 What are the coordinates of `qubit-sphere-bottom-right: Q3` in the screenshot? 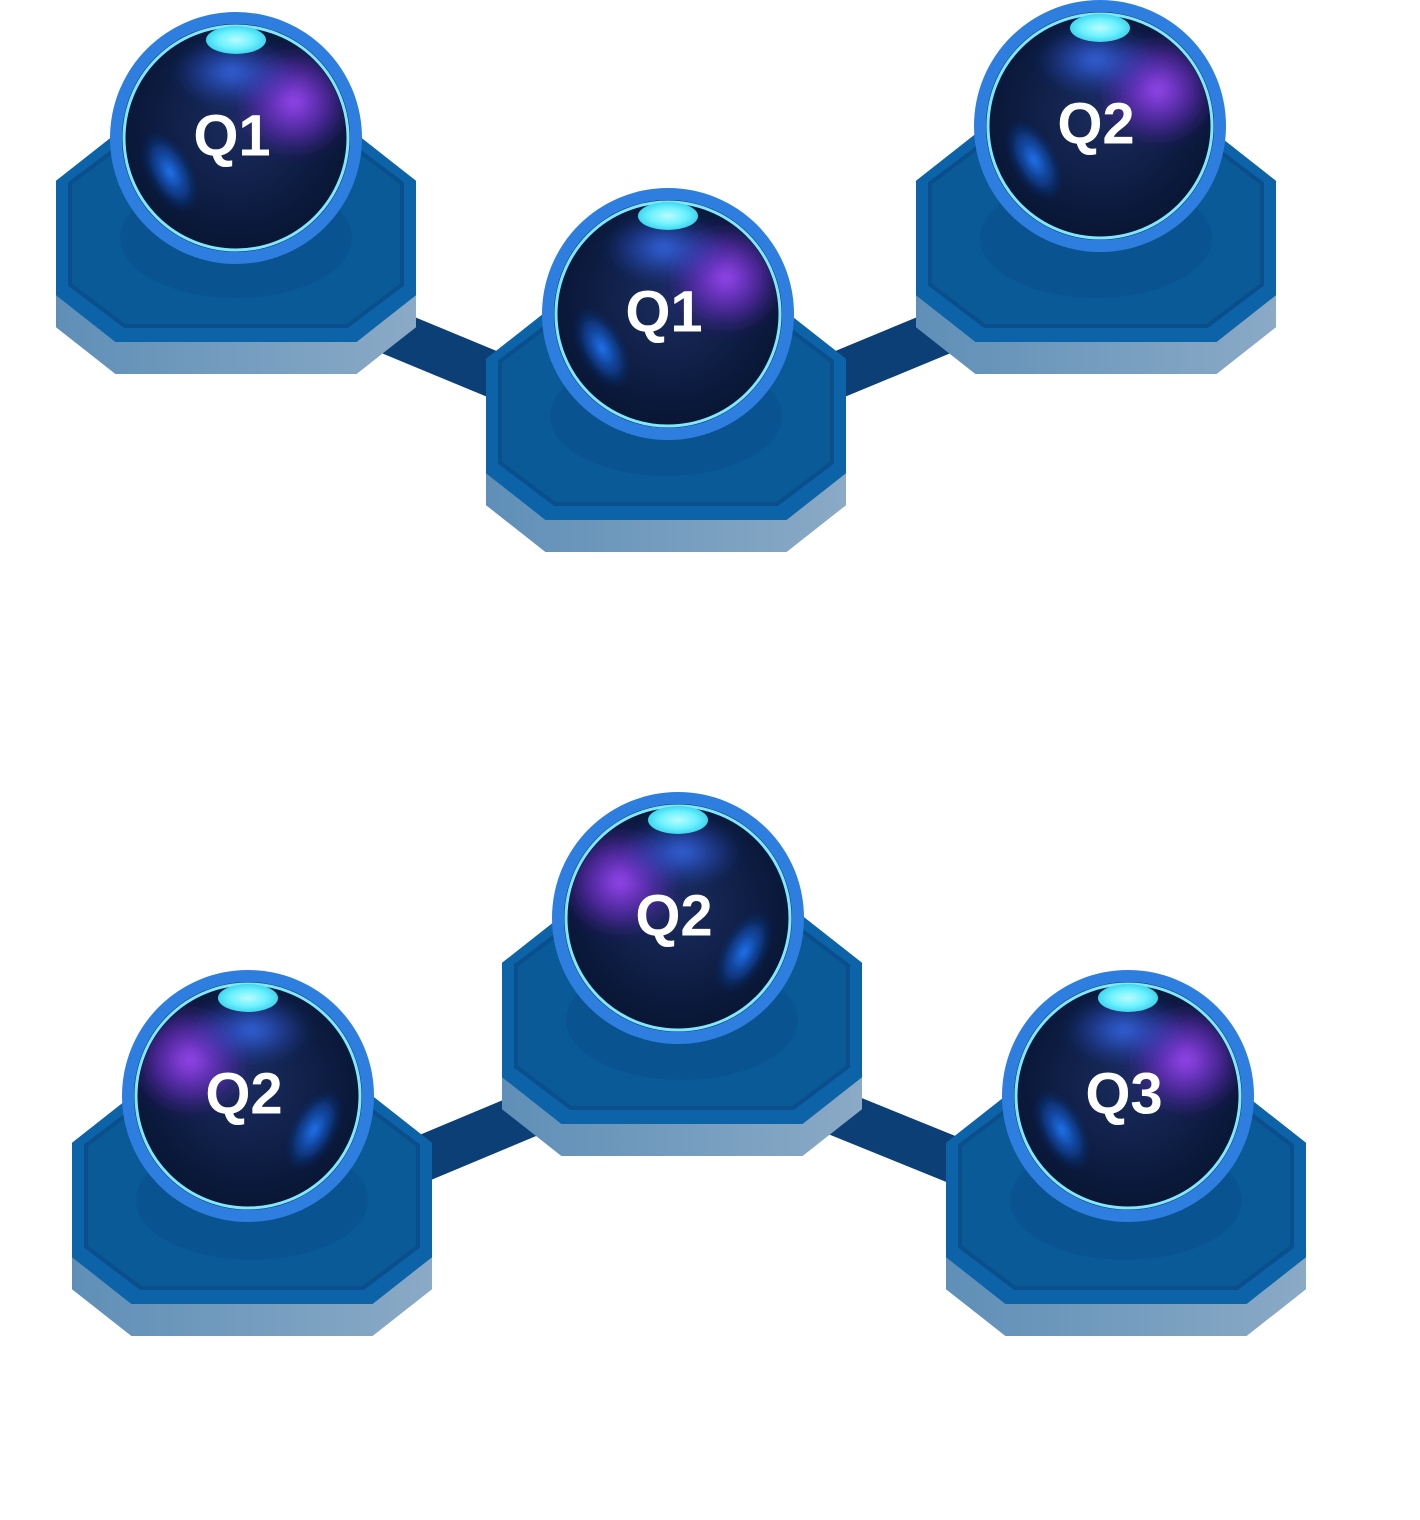 It's located at (1128, 1096).